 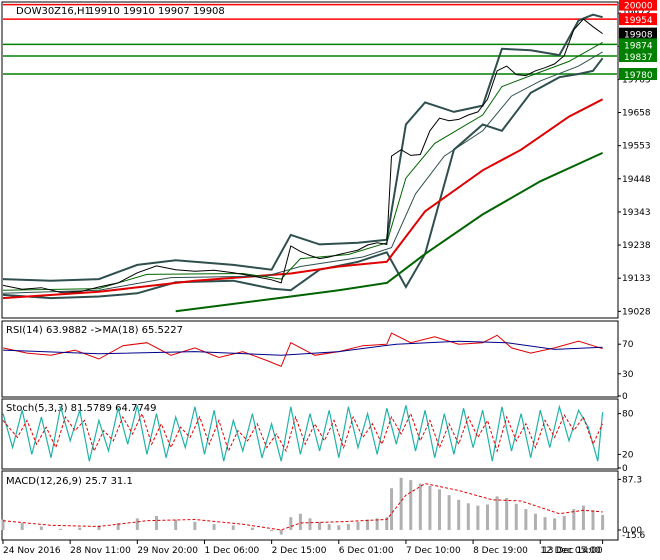 I want to click on rsi-ma-line, so click(x=302, y=348).